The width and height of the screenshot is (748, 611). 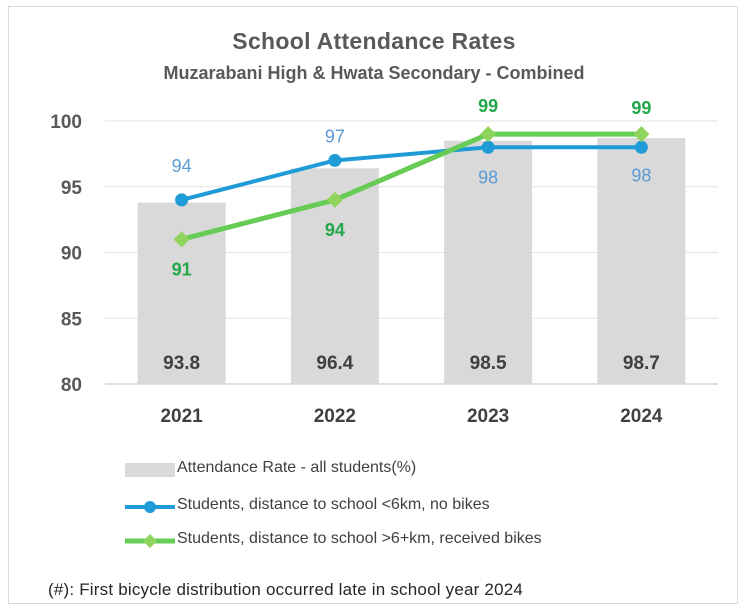 What do you see at coordinates (335, 230) in the screenshot?
I see `data-label-far-students: 94` at bounding box center [335, 230].